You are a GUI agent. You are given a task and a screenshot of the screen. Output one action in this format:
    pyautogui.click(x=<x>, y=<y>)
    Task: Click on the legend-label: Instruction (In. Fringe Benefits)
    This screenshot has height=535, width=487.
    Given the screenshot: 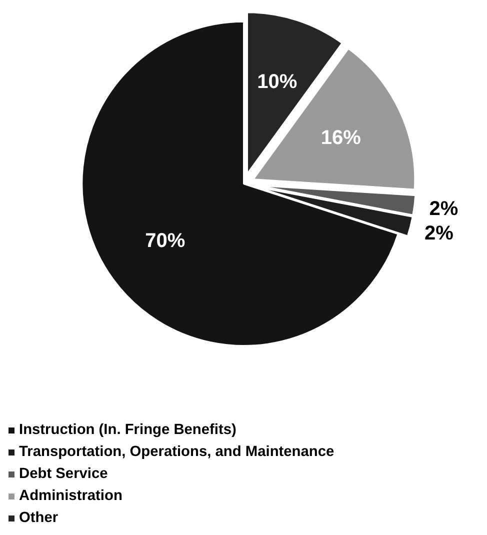 What is the action you would take?
    pyautogui.click(x=127, y=430)
    